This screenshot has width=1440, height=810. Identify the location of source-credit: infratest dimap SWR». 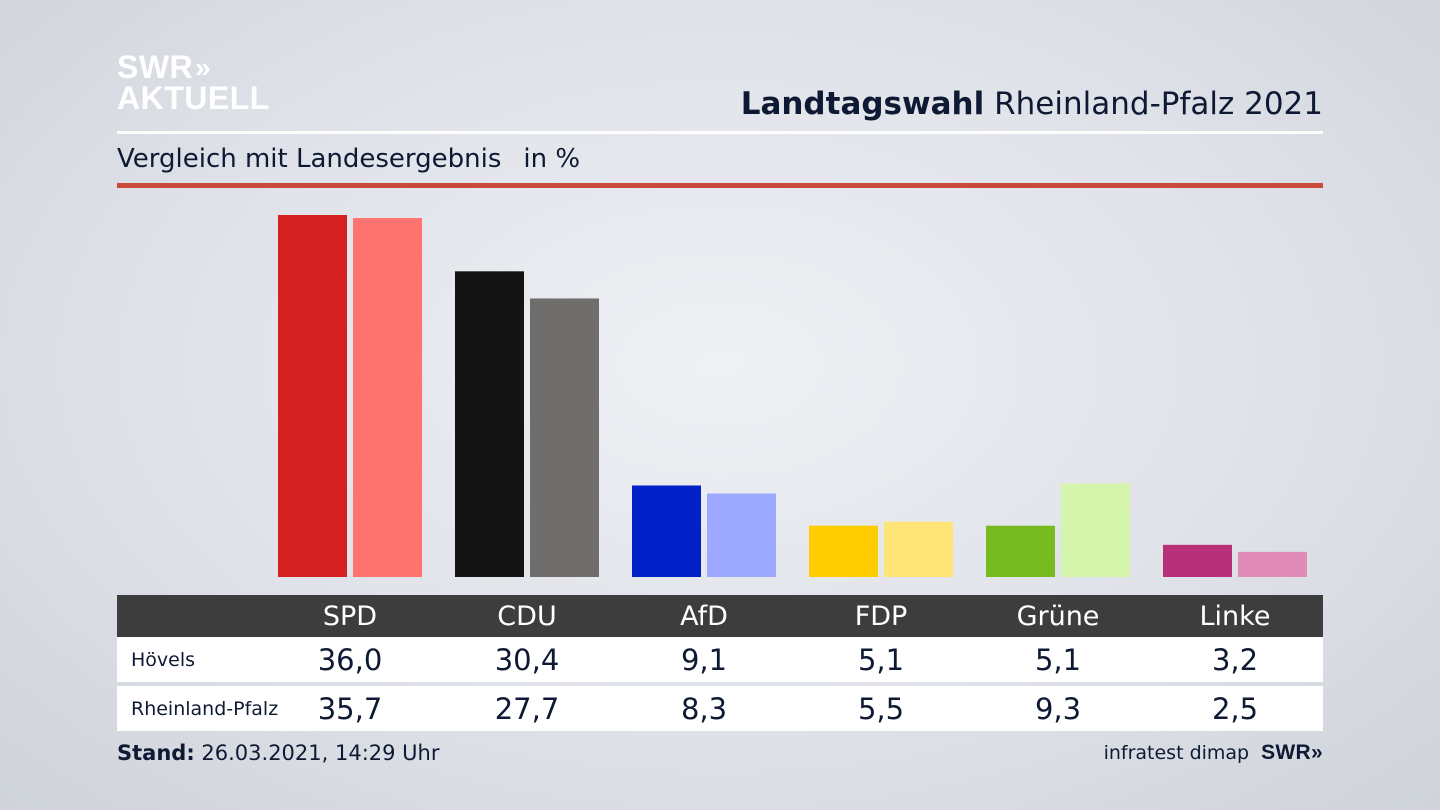
(1213, 753).